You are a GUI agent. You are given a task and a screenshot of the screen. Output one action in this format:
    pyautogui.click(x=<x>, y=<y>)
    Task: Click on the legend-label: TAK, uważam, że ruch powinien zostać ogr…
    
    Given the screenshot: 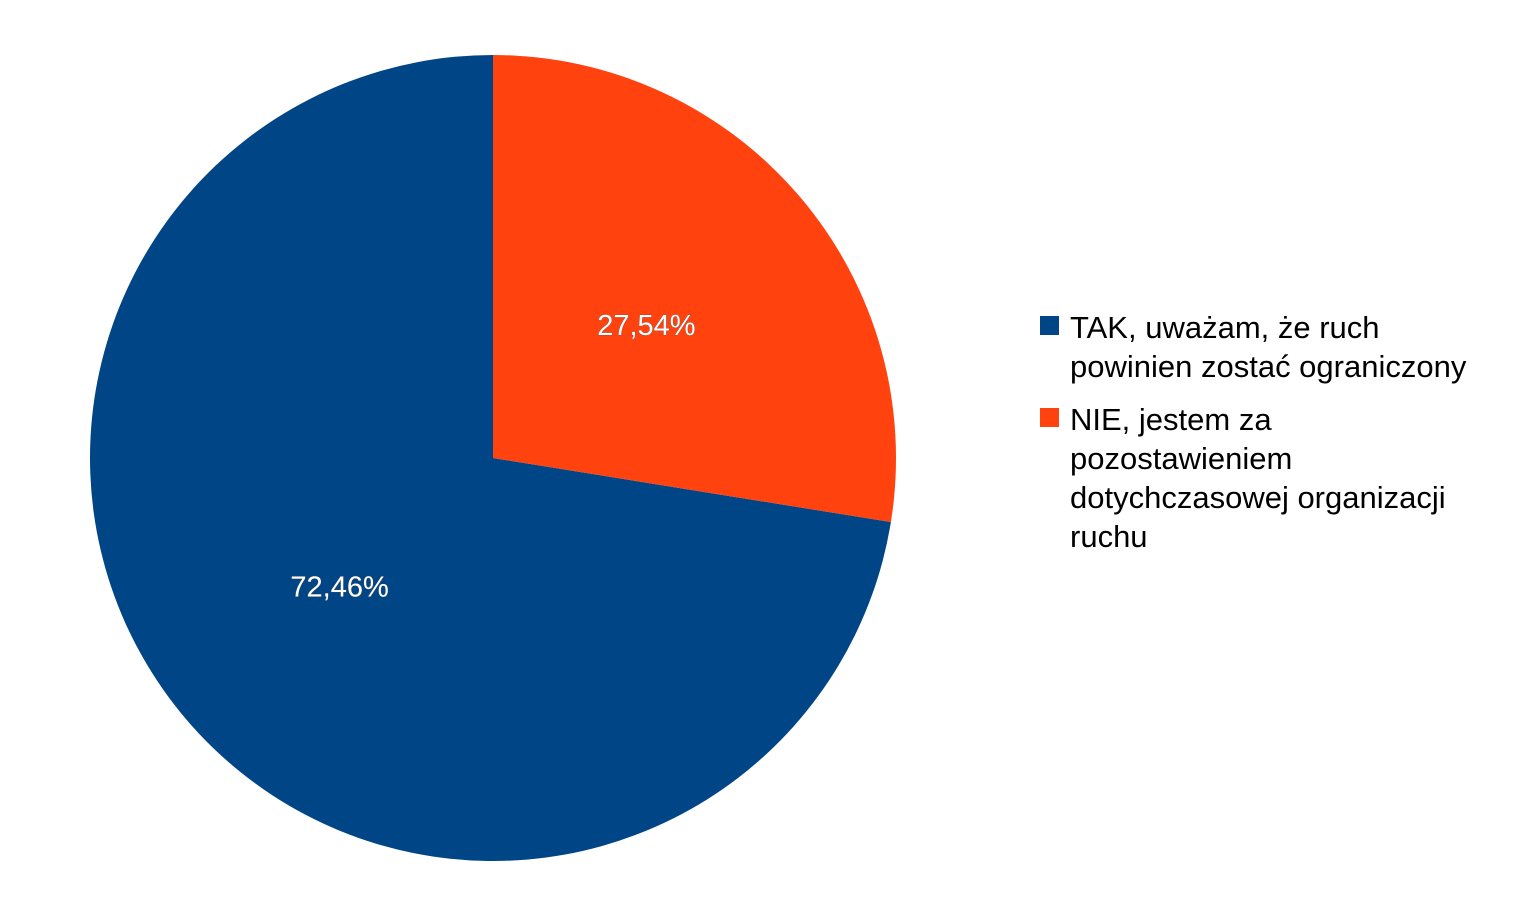 What is the action you would take?
    pyautogui.click(x=1268, y=347)
    